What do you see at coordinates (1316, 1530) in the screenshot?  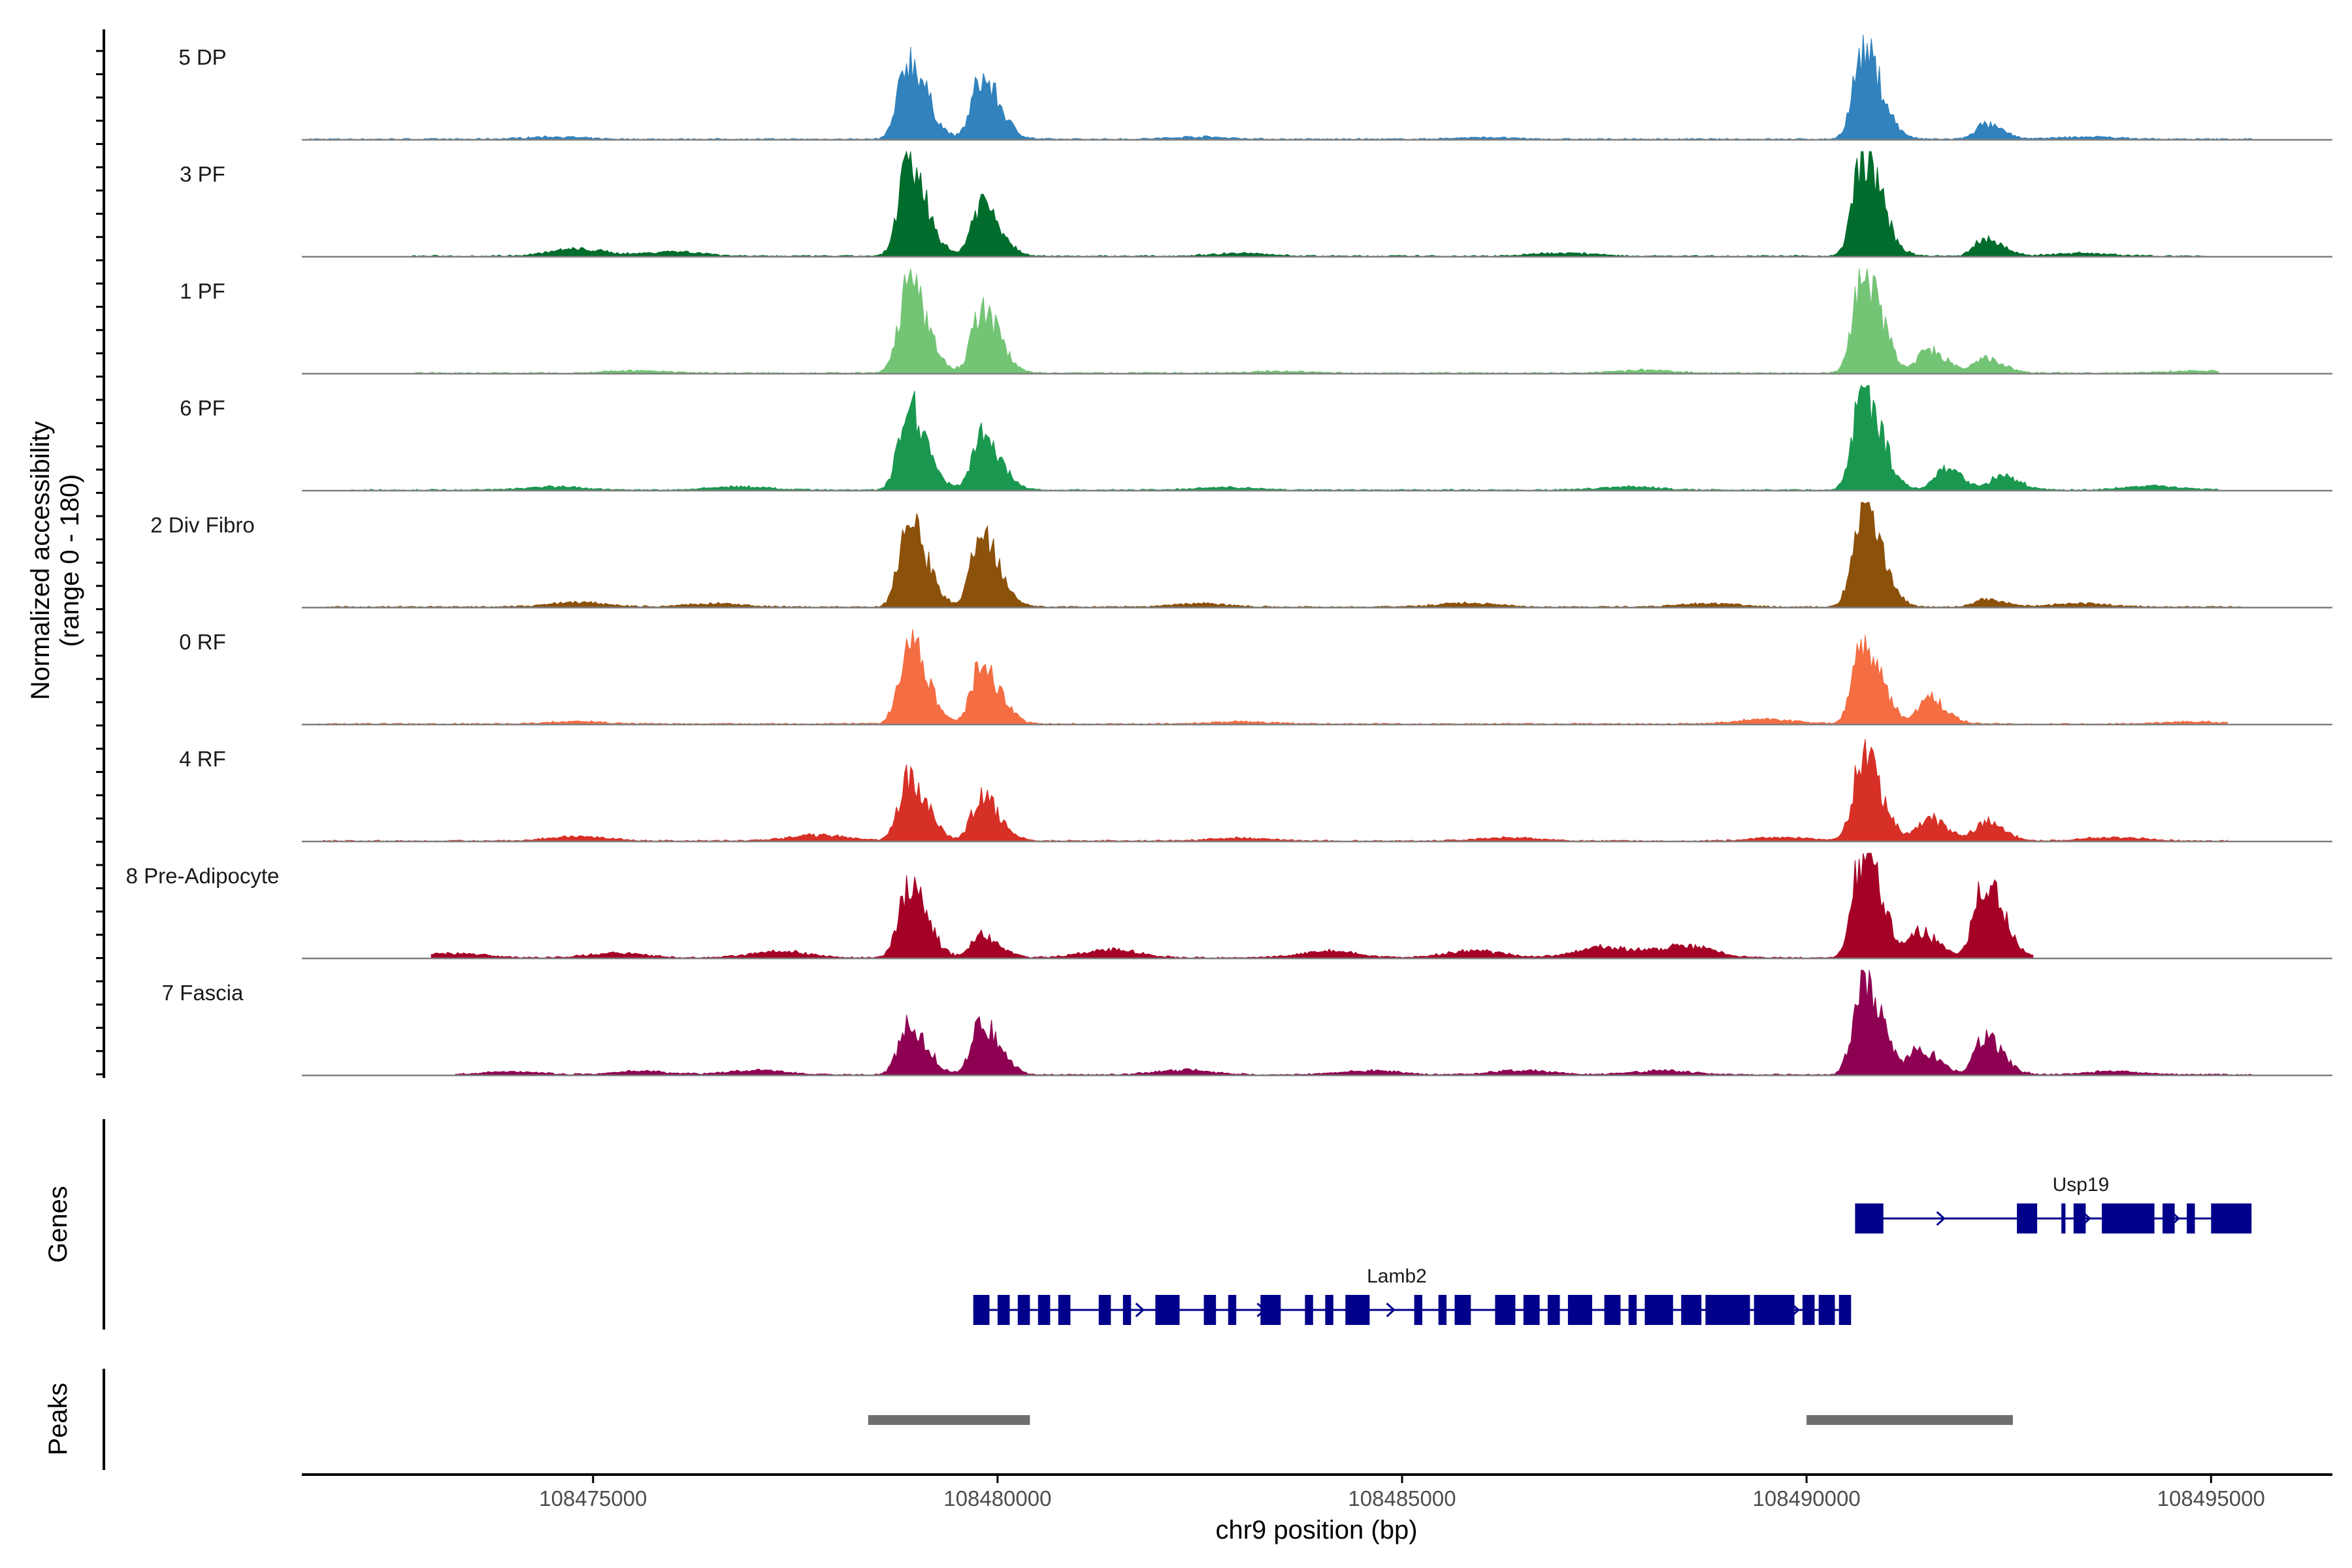 I see `x-axis-title: chr9 position (bp)` at bounding box center [1316, 1530].